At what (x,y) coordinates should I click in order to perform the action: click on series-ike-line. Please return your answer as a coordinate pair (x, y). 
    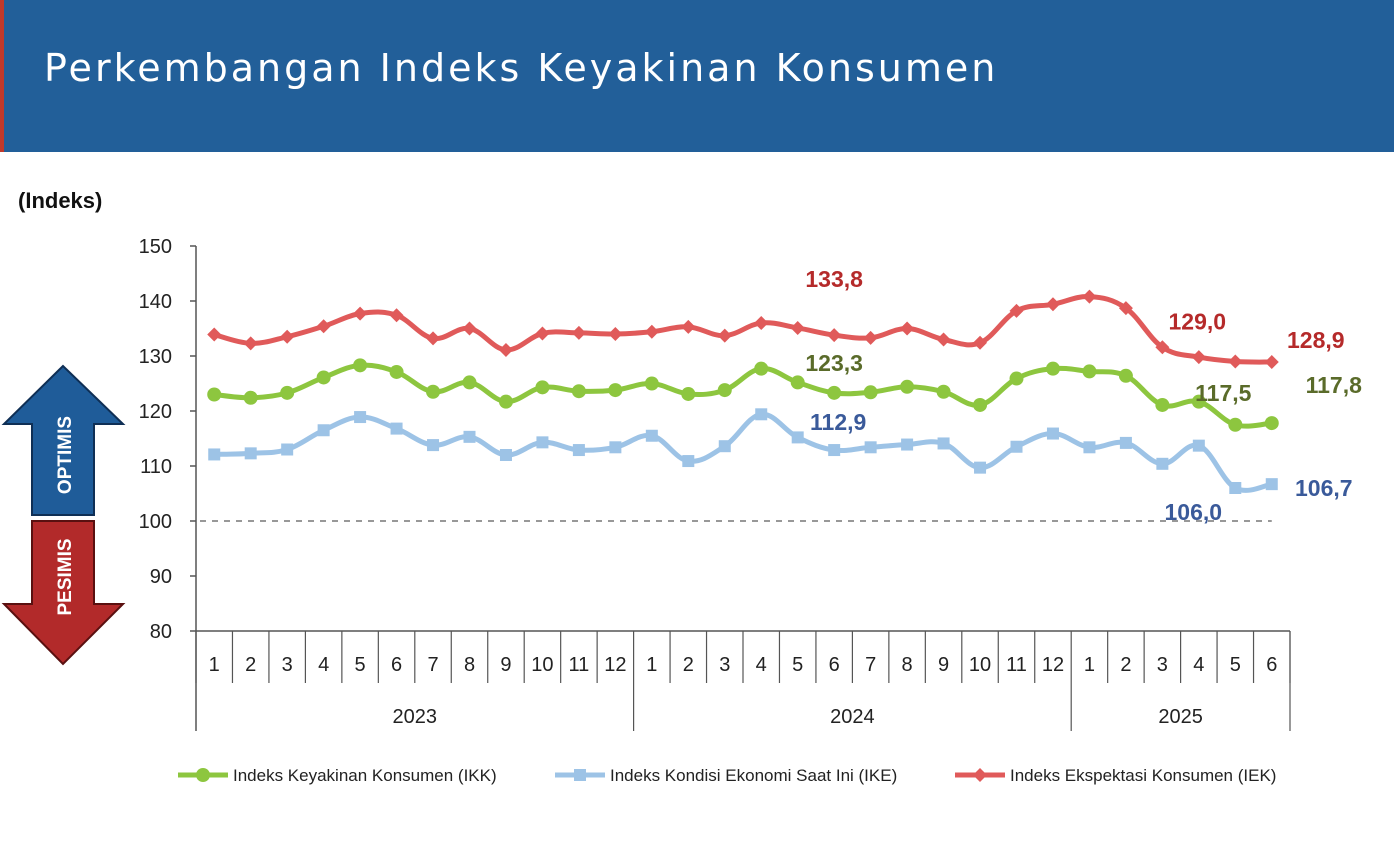
    Looking at the image, I should click on (743, 452).